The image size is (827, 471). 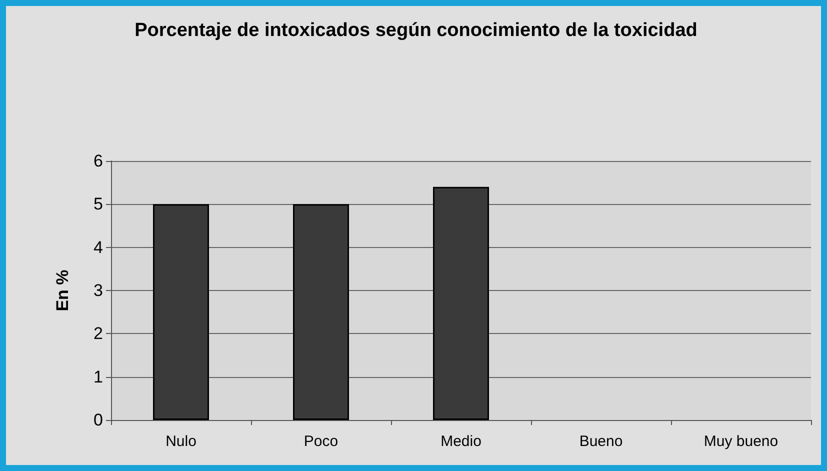 What do you see at coordinates (461, 441) in the screenshot?
I see `x-tick-label: Medio` at bounding box center [461, 441].